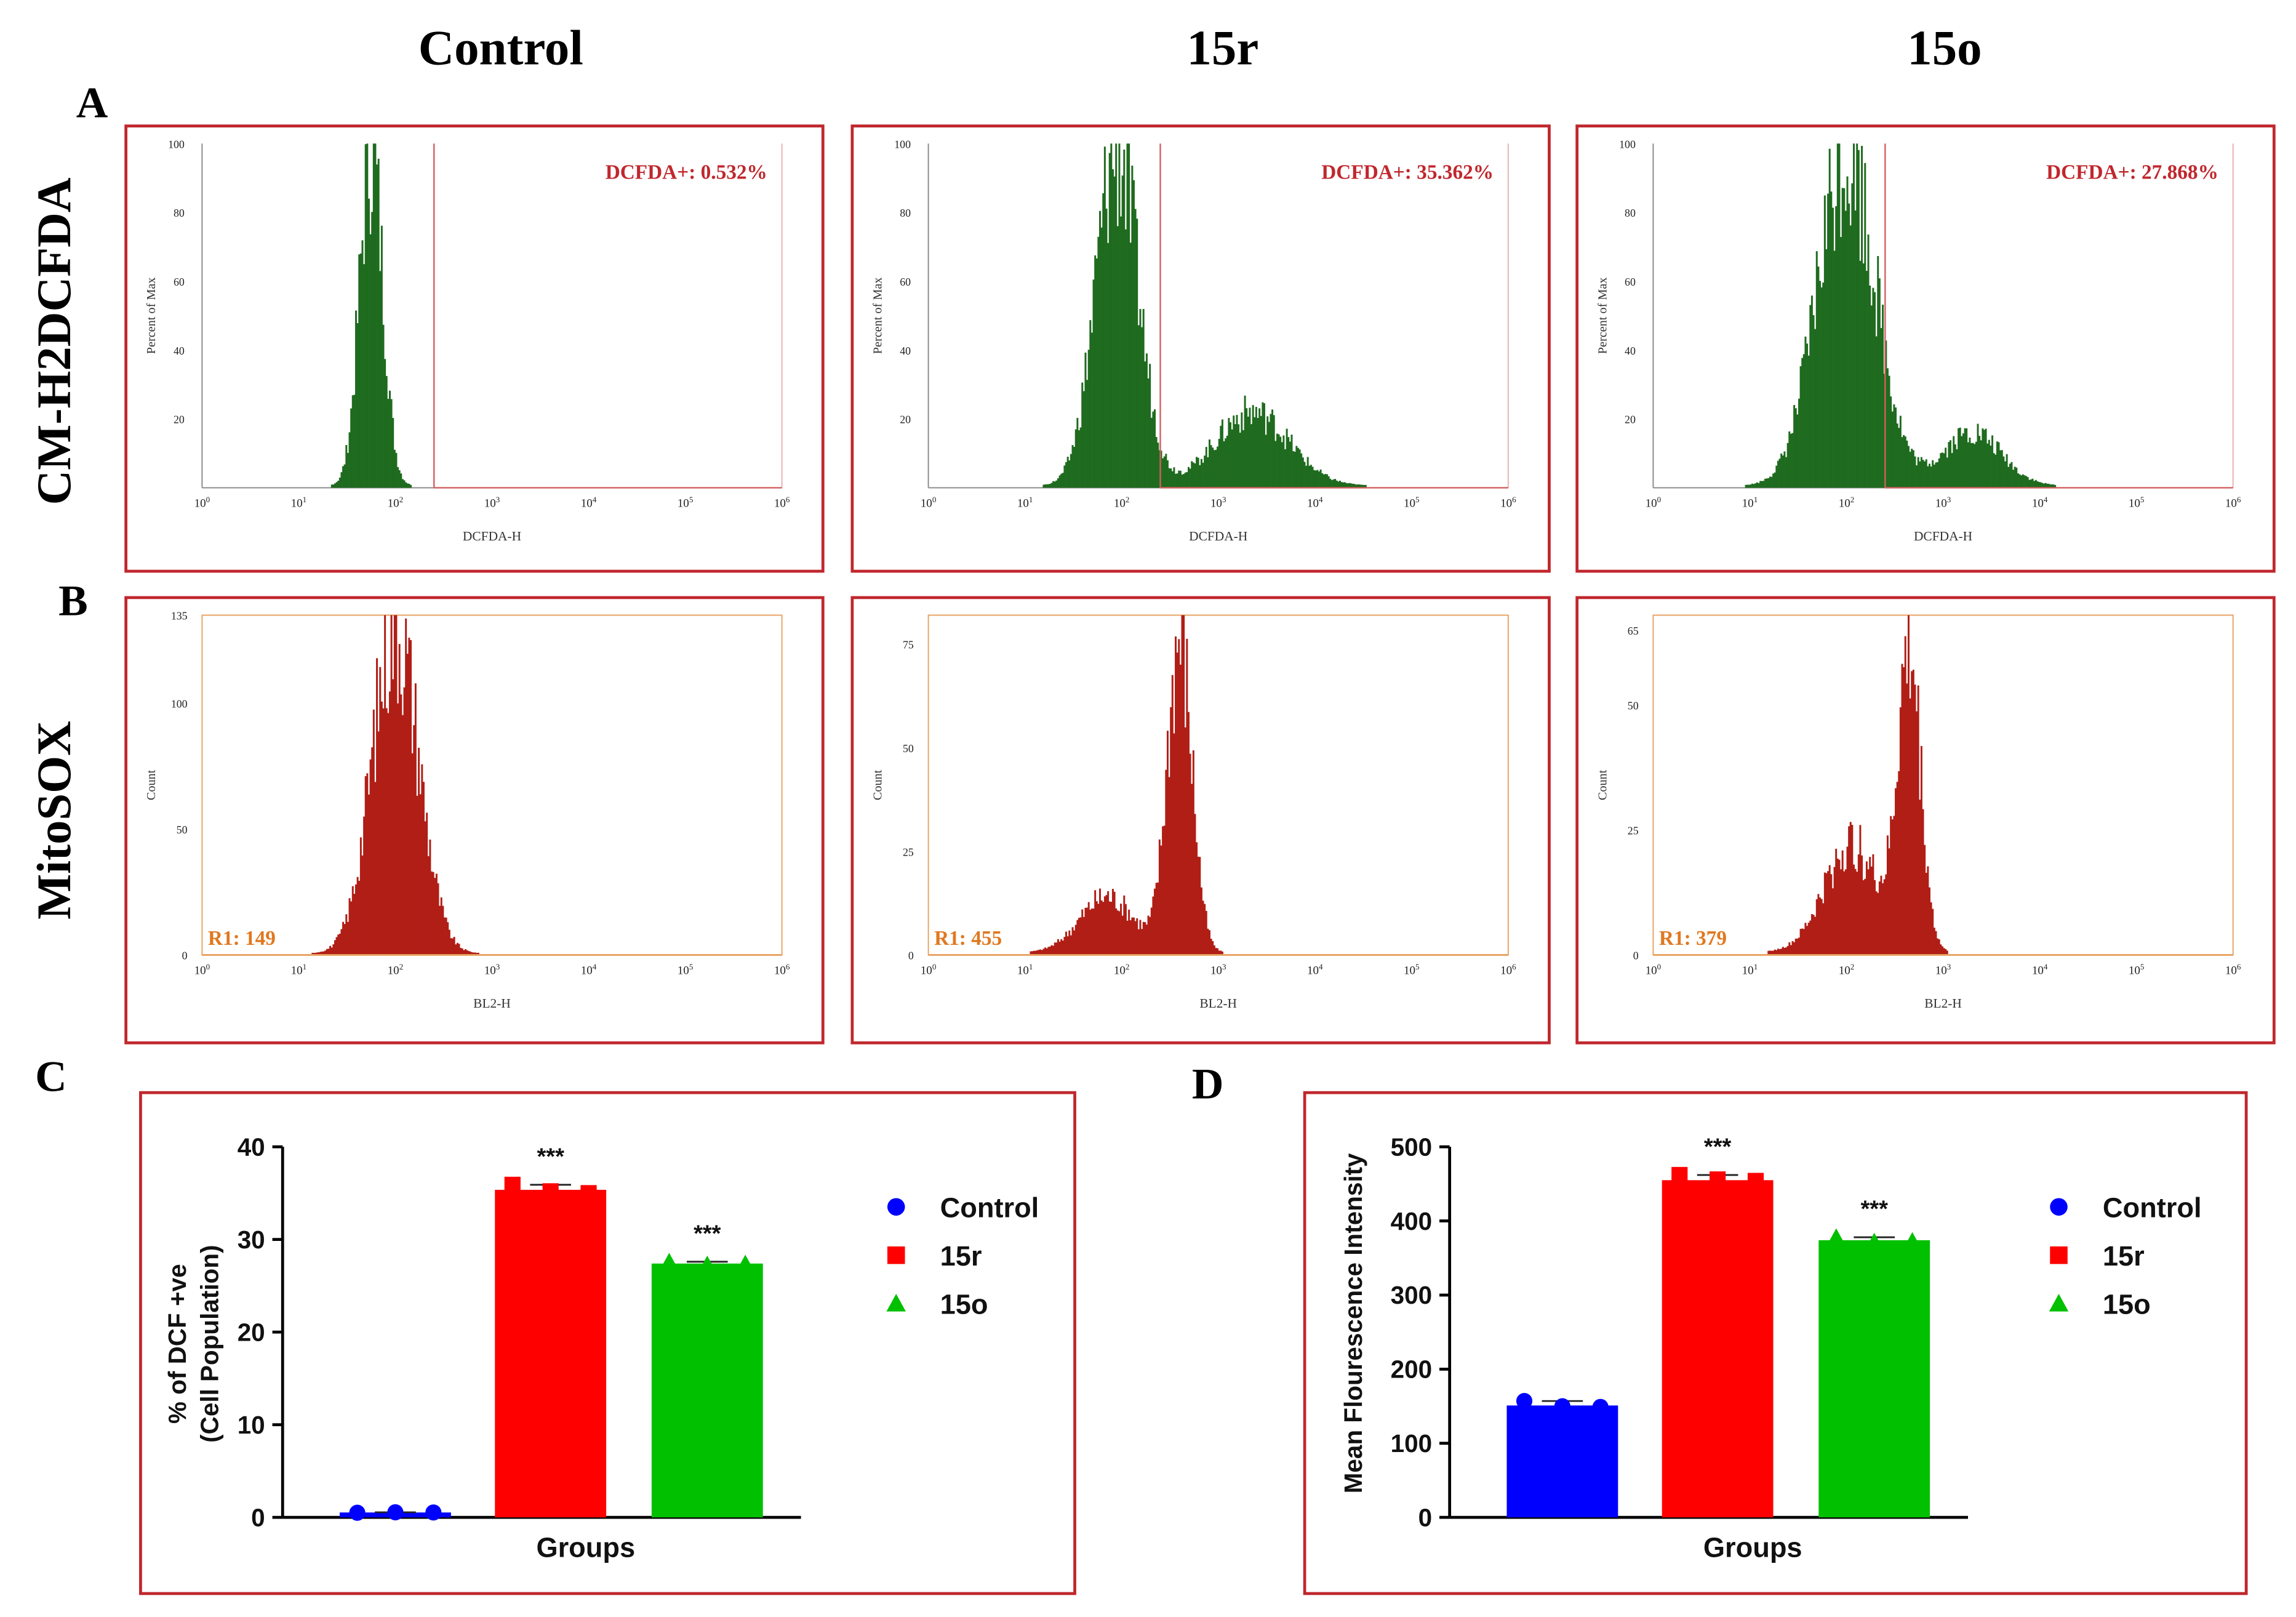  Describe the element at coordinates (492, 1003) in the screenshot. I see `x-axis-title: BL2-H` at that location.